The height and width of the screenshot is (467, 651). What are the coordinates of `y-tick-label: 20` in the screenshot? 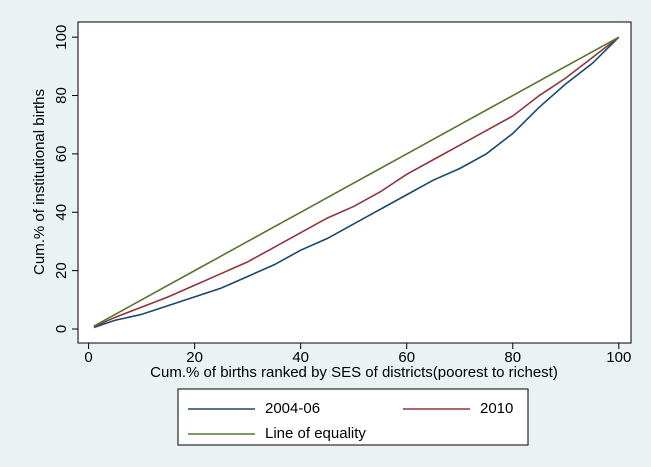 It's located at (61, 270).